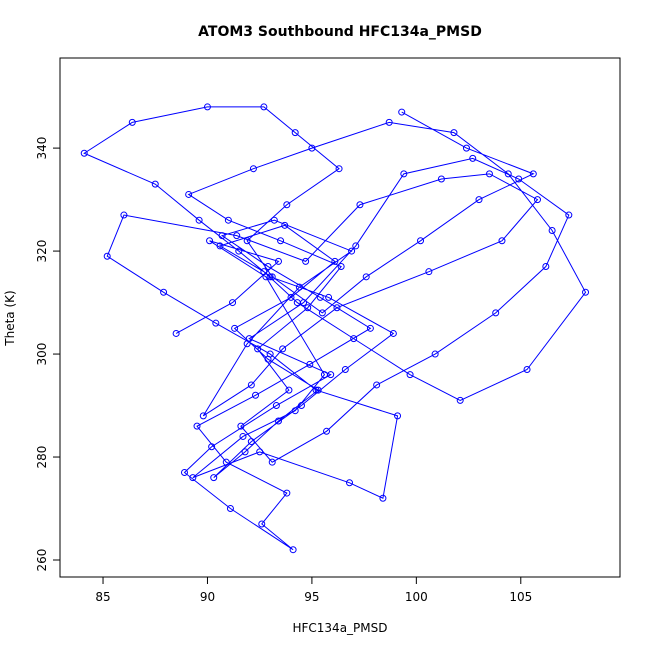 The width and height of the screenshot is (650, 650). Describe the element at coordinates (207, 597) in the screenshot. I see `x-tick-label: 90` at that location.